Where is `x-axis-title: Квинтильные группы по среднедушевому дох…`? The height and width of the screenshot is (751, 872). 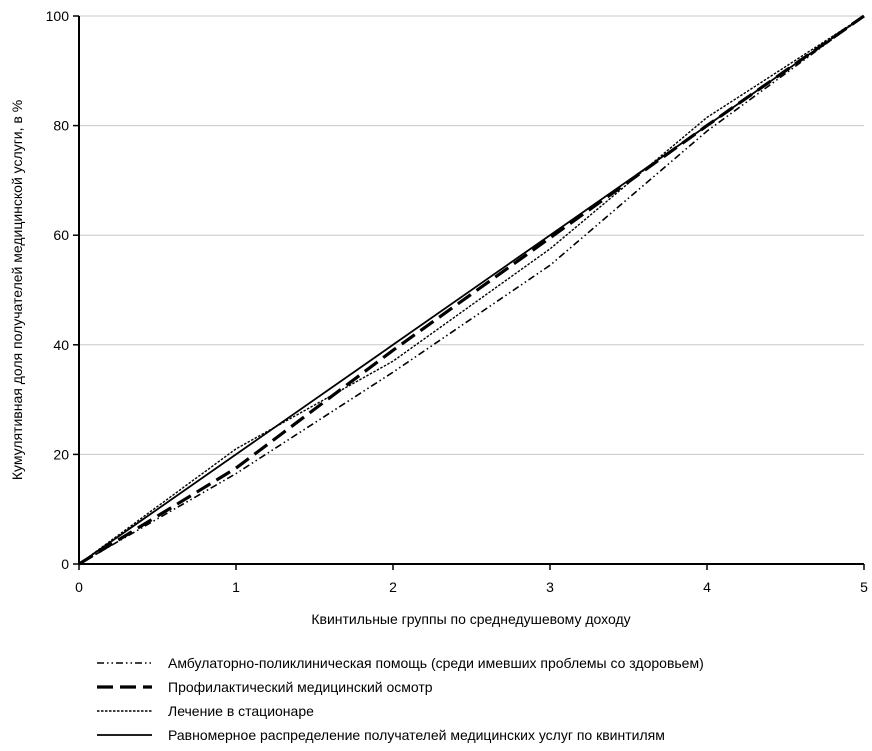
x-axis-title: Квинтильные группы по среднедушевому дох… is located at coordinates (470, 619).